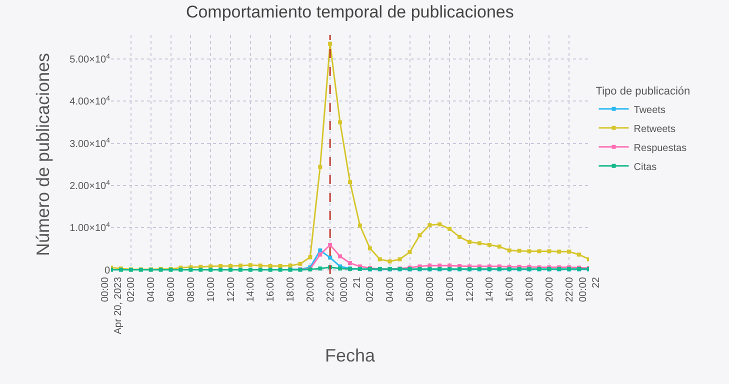 This screenshot has width=729, height=384. What do you see at coordinates (42, 154) in the screenshot?
I see `y-axis-title: Número de publicaciones` at bounding box center [42, 154].